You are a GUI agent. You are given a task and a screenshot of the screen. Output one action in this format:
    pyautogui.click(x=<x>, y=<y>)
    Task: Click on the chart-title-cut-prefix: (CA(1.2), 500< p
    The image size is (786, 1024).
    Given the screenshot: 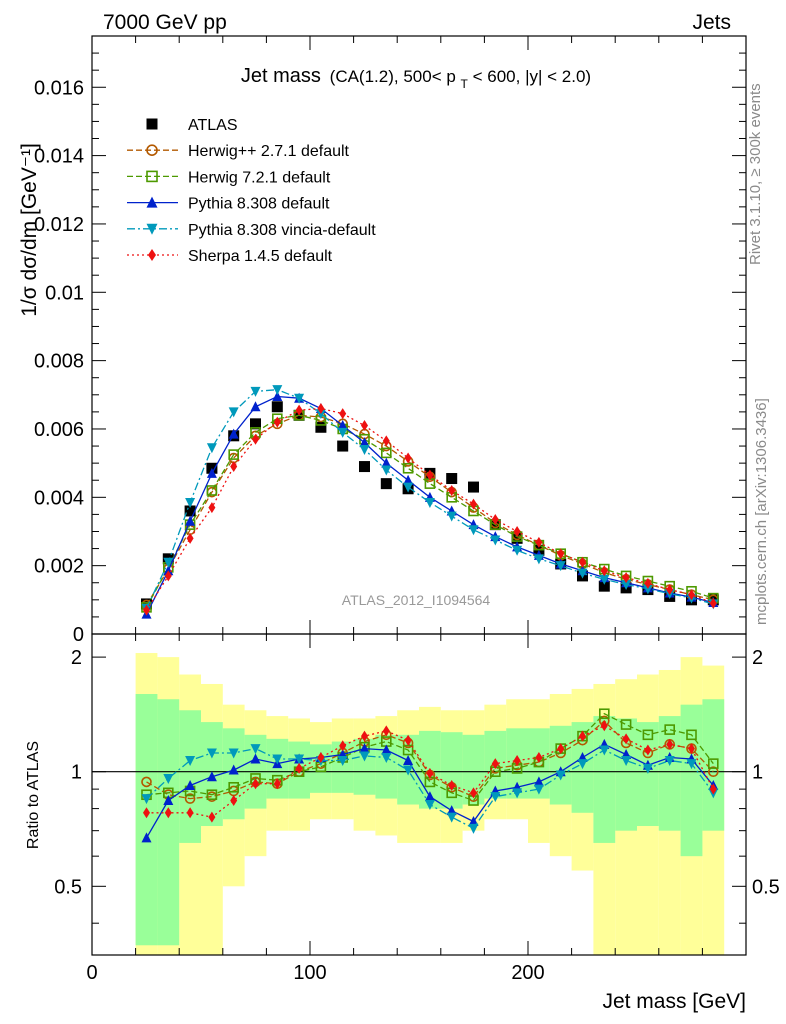 What is the action you would take?
    pyautogui.click(x=393, y=76)
    